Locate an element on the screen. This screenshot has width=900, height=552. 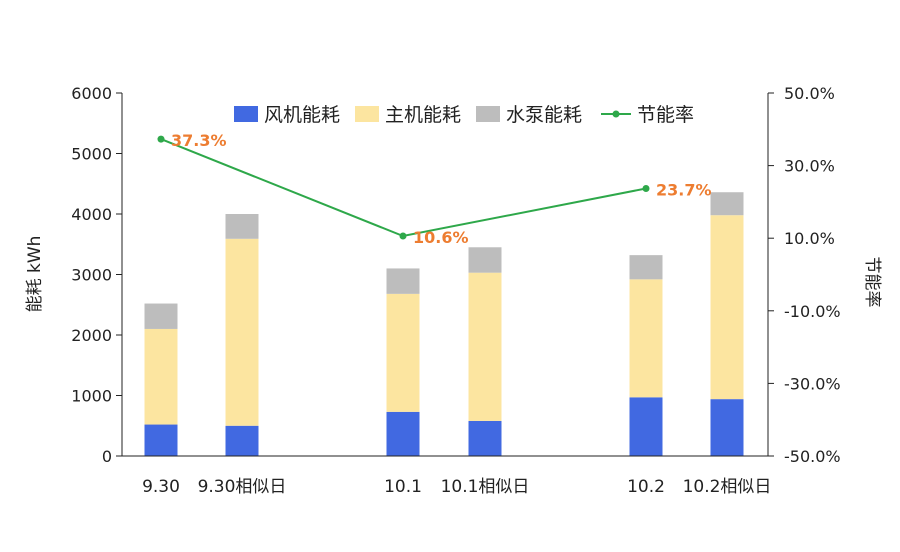
x-tick-label: 10.2相似日 is located at coordinates (727, 487).